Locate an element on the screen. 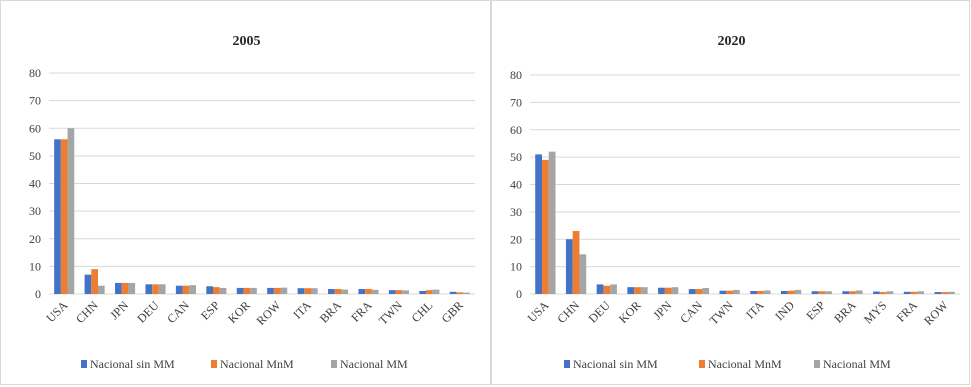  x-tick-label: BRA is located at coordinates (331, 312).